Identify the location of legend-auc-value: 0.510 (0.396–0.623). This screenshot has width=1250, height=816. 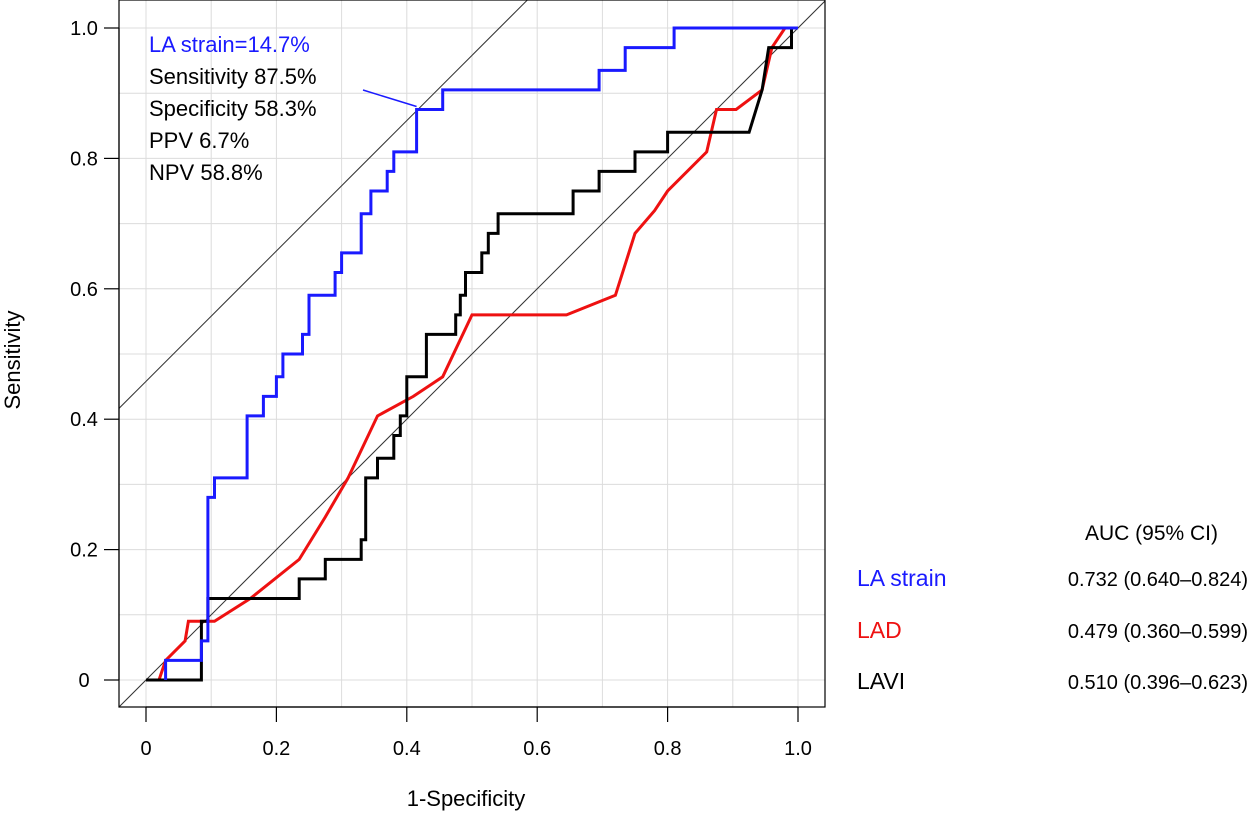
(1158, 683).